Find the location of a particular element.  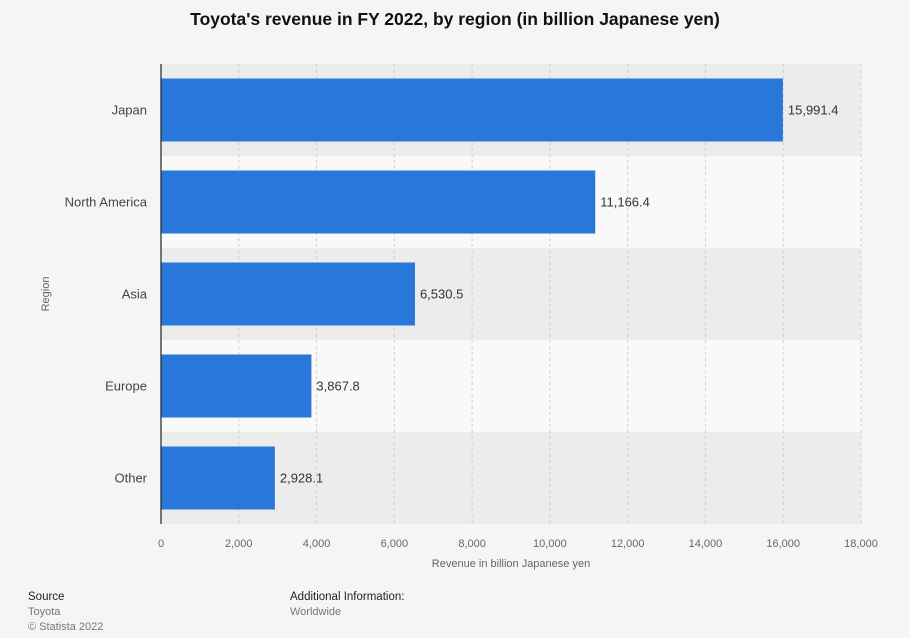

value-label: 3,867.8 is located at coordinates (337, 386).